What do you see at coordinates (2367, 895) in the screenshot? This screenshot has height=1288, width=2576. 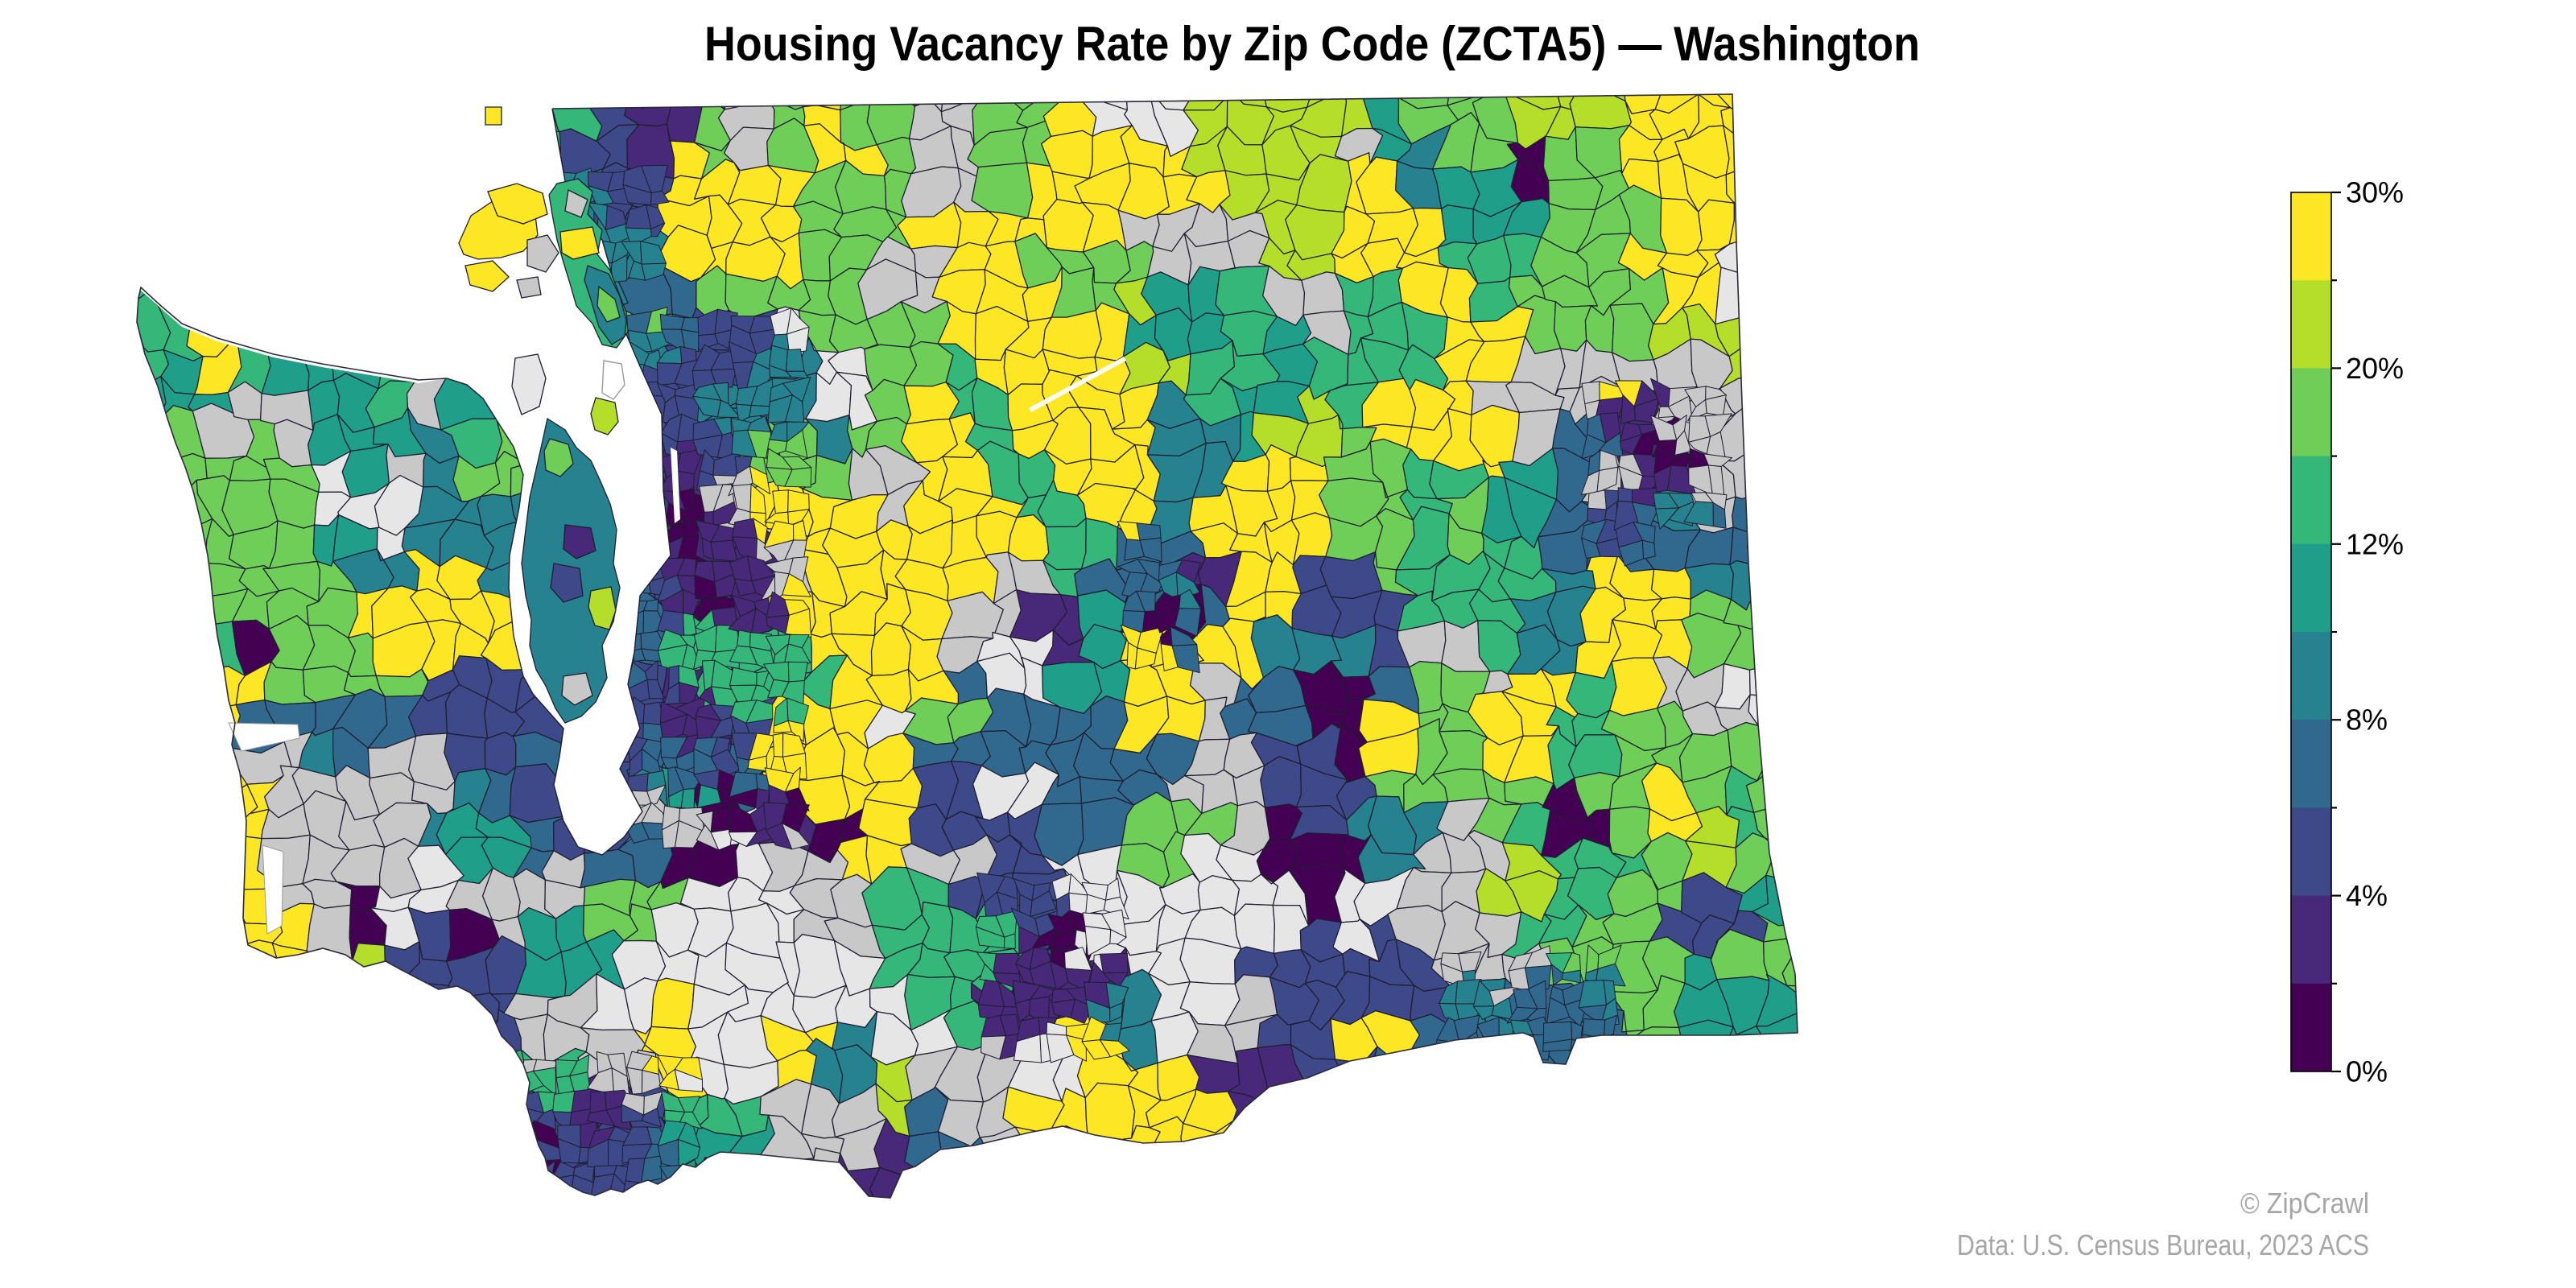 I see `svg-text: 4%` at bounding box center [2367, 895].